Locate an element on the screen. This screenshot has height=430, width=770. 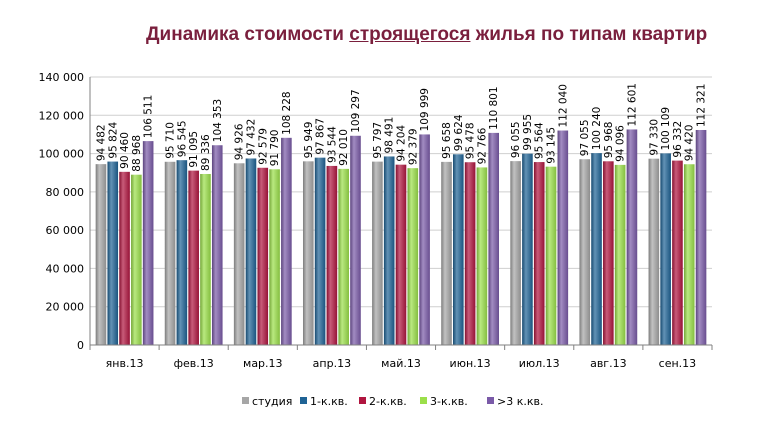
bar-value-label: 109 999 is located at coordinates (425, 109).